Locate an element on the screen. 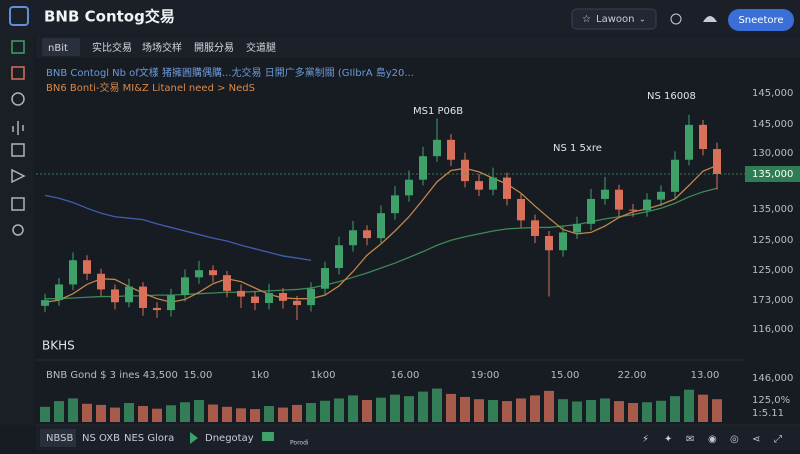  footer-icon: ⚡ is located at coordinates (645, 439).